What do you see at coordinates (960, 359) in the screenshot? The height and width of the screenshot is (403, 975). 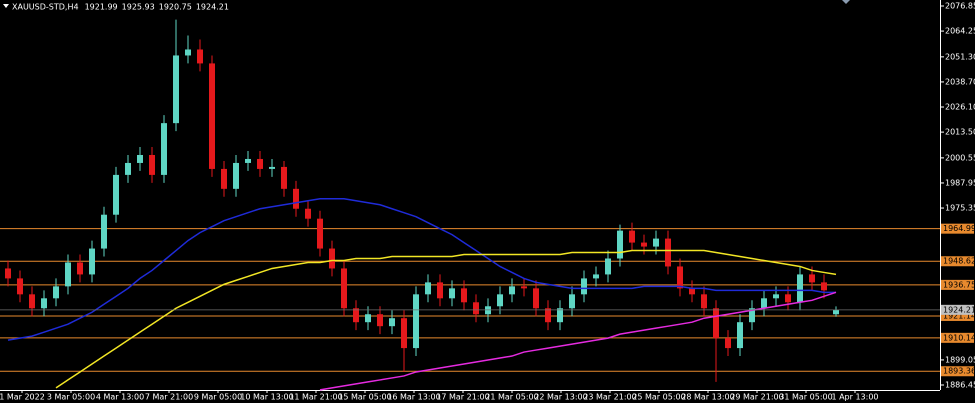 I see `y-tick-label: 1899.05` at bounding box center [960, 359].